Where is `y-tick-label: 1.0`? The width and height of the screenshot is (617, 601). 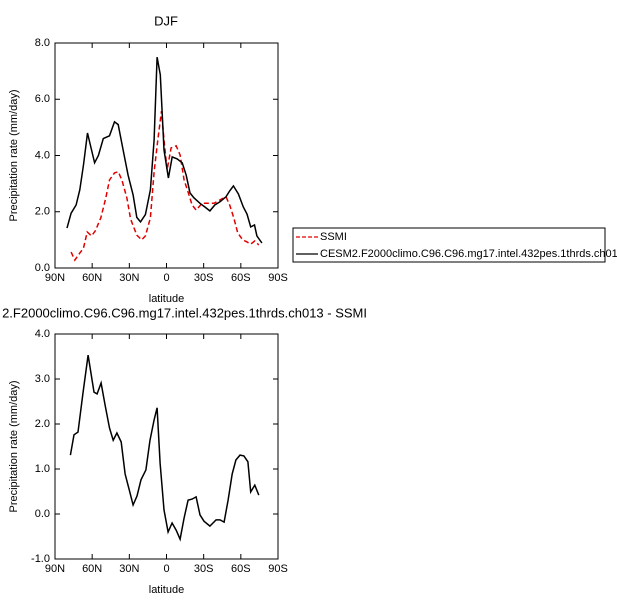 y-tick-label: 1.0 is located at coordinates (42, 469).